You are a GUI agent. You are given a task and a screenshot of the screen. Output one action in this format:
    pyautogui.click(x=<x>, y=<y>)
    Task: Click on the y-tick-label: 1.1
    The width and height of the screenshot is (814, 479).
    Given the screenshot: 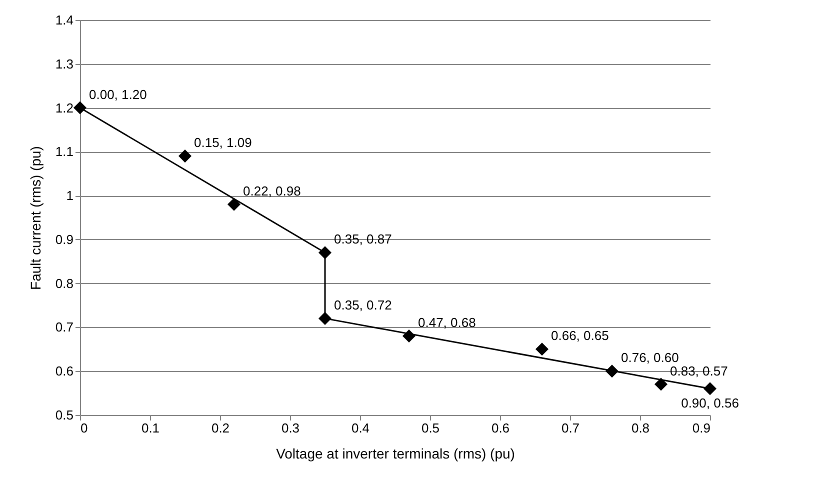 What is the action you would take?
    pyautogui.click(x=64, y=152)
    